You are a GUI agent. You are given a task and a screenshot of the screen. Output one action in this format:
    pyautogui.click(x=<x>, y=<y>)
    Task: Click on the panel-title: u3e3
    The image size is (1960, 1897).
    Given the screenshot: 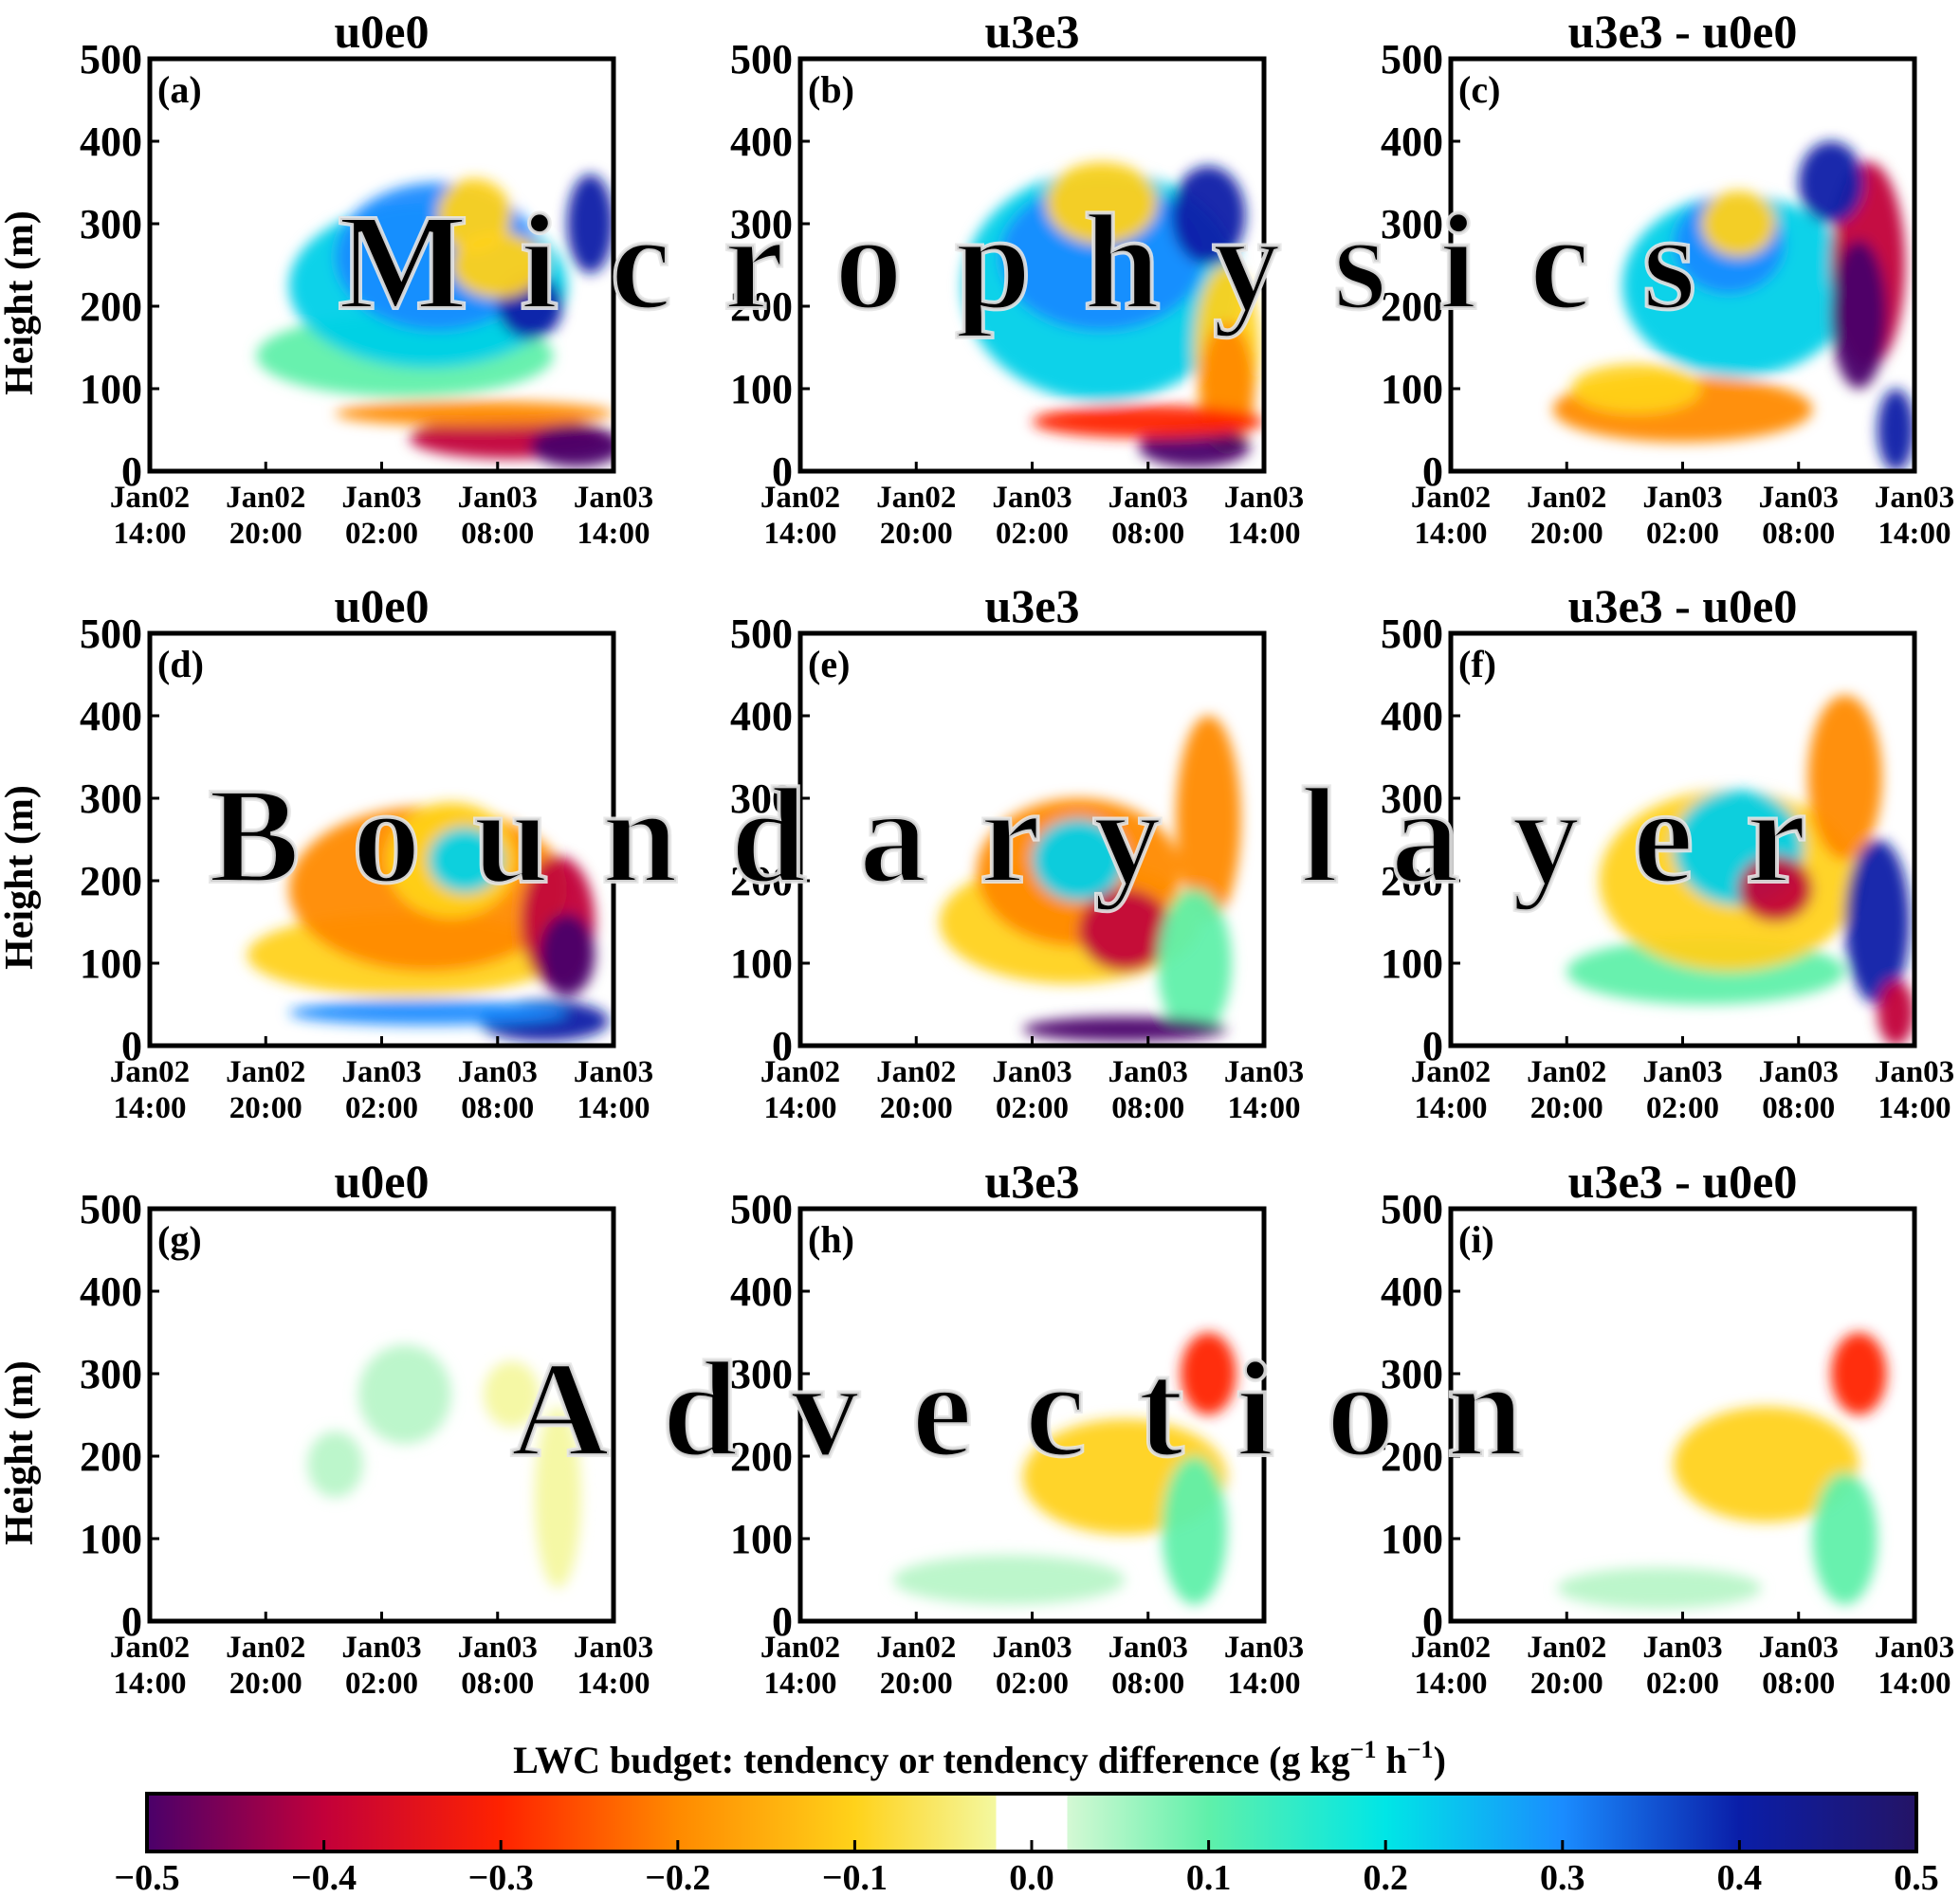 What is the action you would take?
    pyautogui.click(x=1032, y=1181)
    